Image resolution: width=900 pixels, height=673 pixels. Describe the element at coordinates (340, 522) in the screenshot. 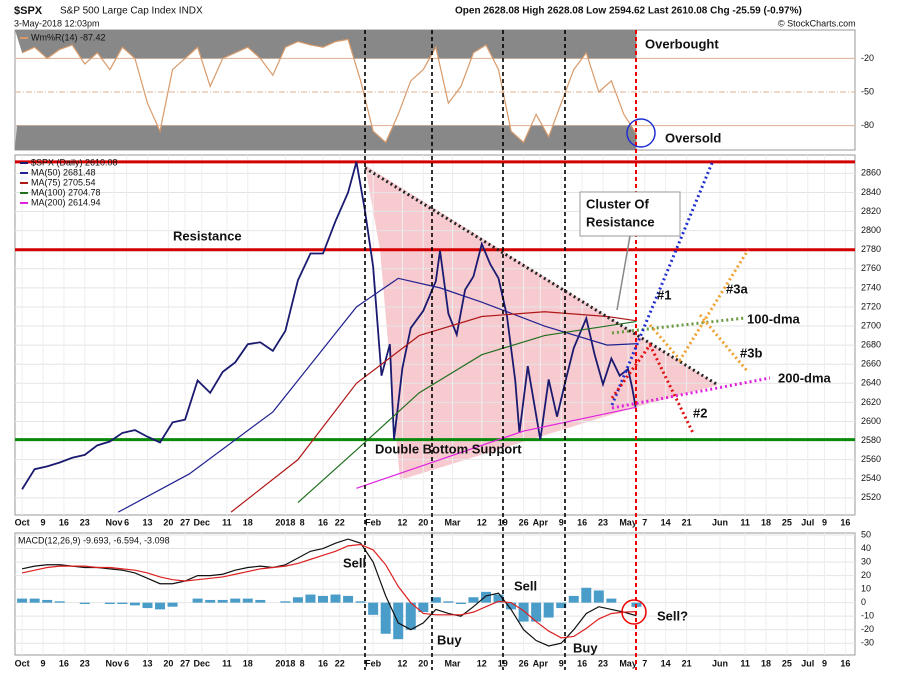

I see `x-tick-label: 22` at that location.